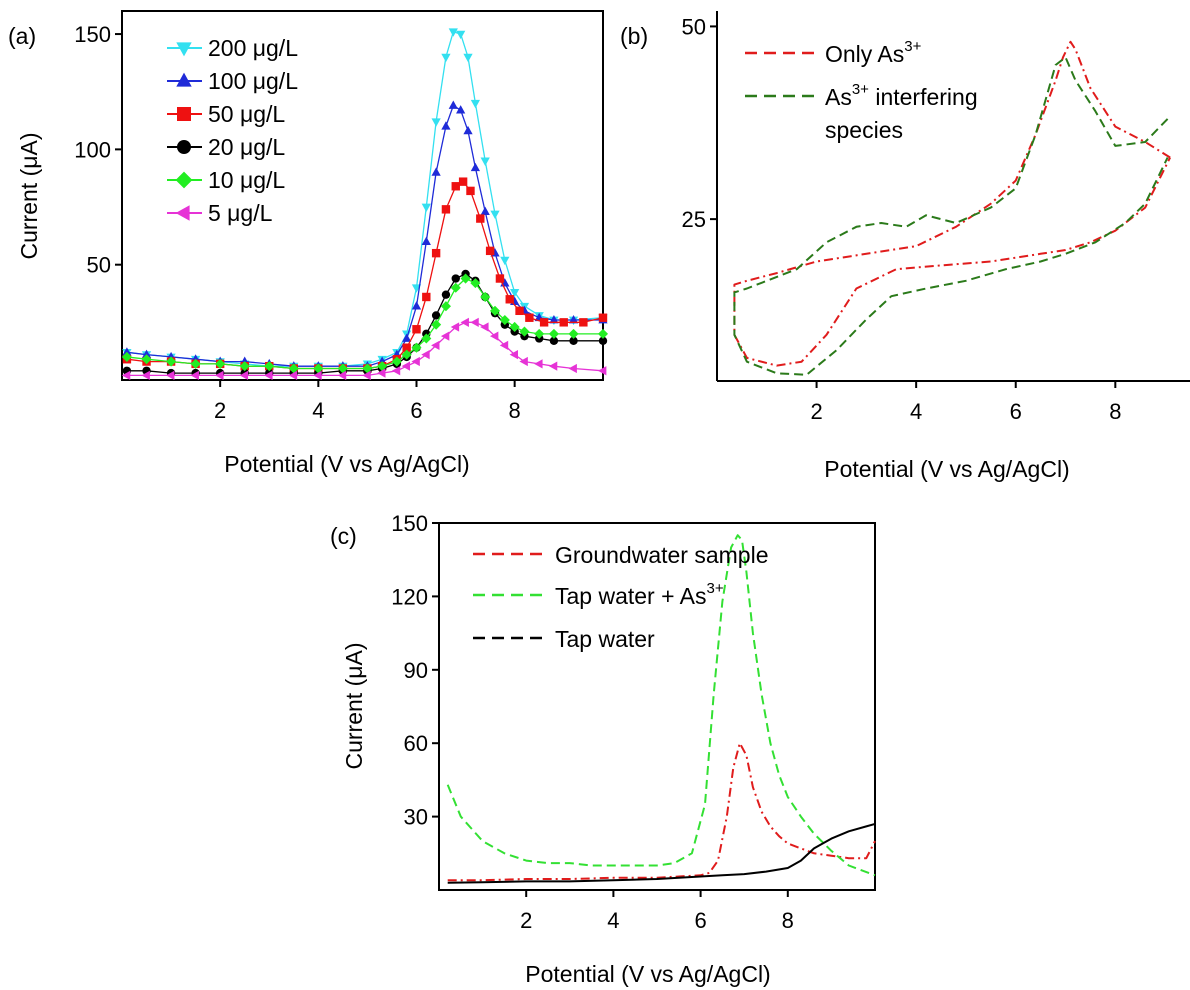  What do you see at coordinates (661, 705) in the screenshot?
I see `series-line-tap-water-as` at bounding box center [661, 705].